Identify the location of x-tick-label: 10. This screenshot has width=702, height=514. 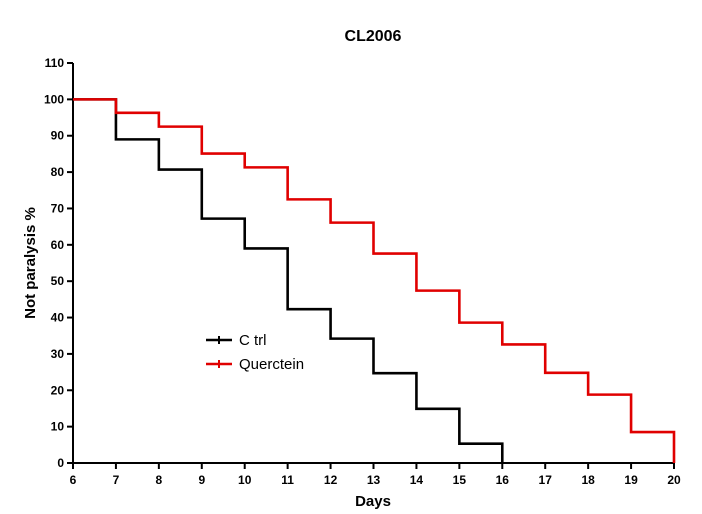
(245, 480).